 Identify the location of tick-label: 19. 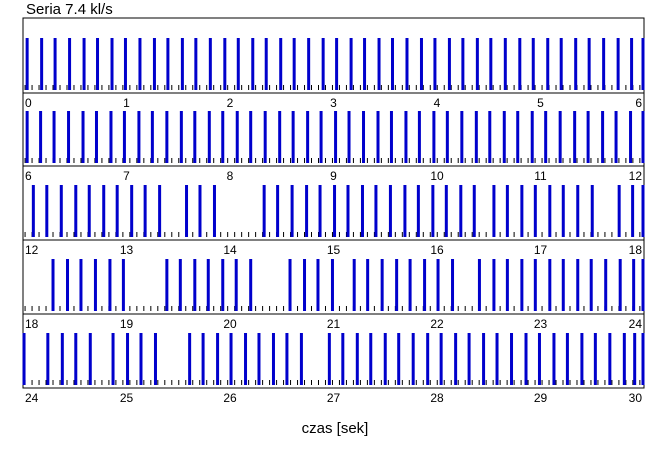
(127, 324).